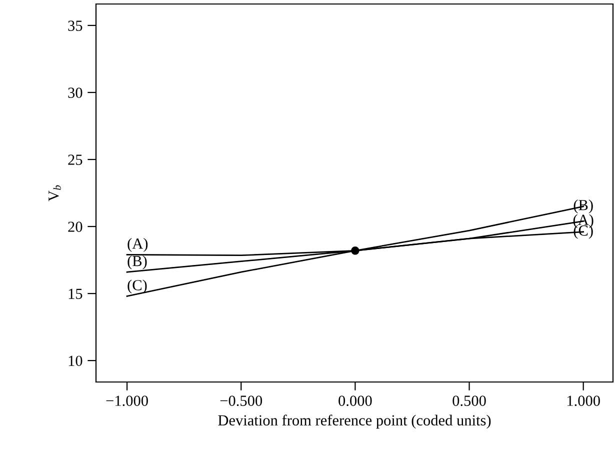 The height and width of the screenshot is (453, 615). What do you see at coordinates (355, 401) in the screenshot?
I see `x-tick-label: 0.000` at bounding box center [355, 401].